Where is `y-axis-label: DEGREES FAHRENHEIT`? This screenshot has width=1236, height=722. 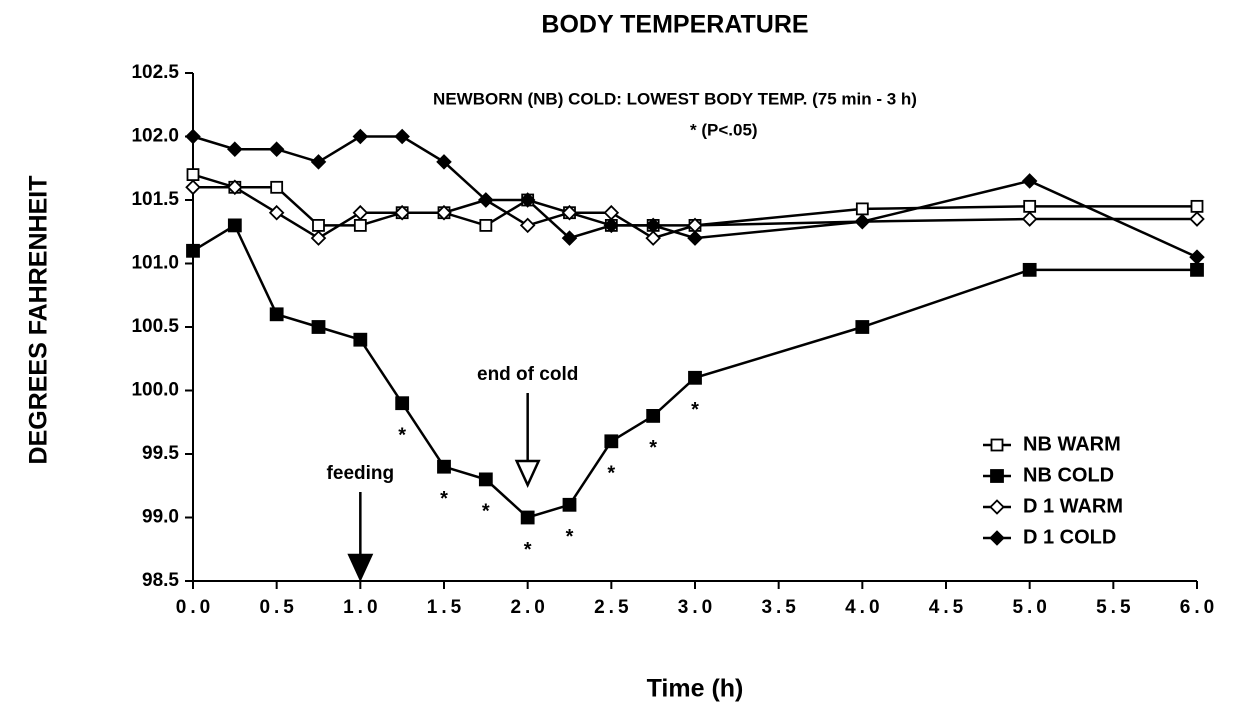 y-axis-label: DEGREES FAHRENHEIT is located at coordinates (39, 320).